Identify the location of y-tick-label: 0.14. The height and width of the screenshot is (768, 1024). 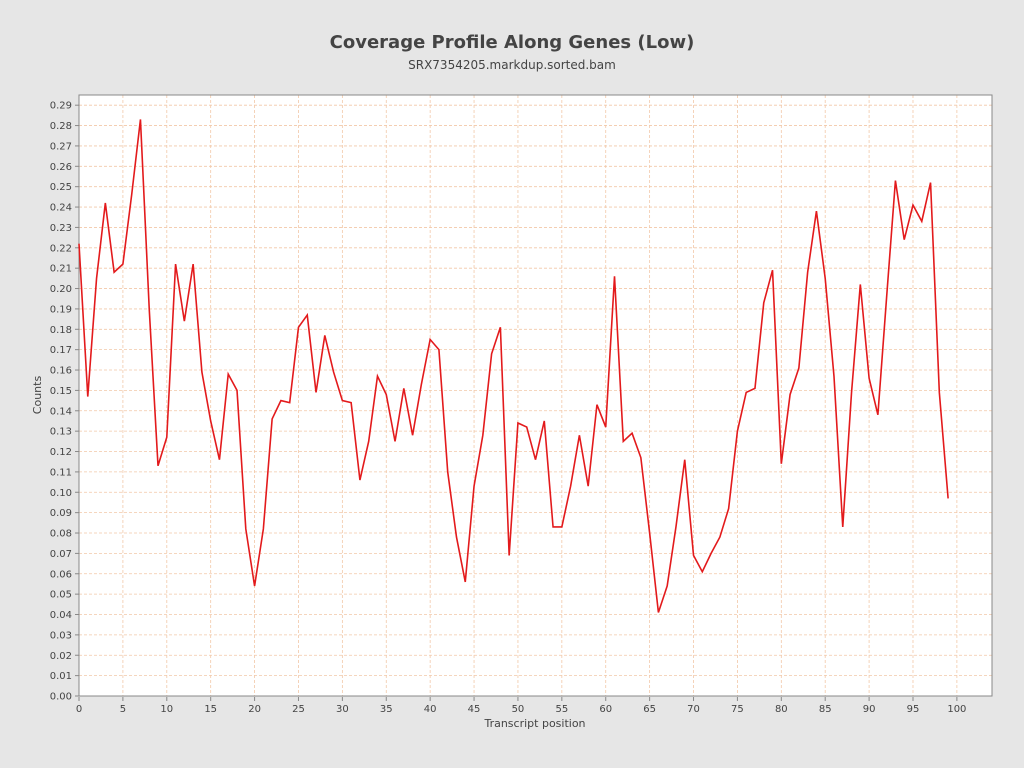
(61, 411).